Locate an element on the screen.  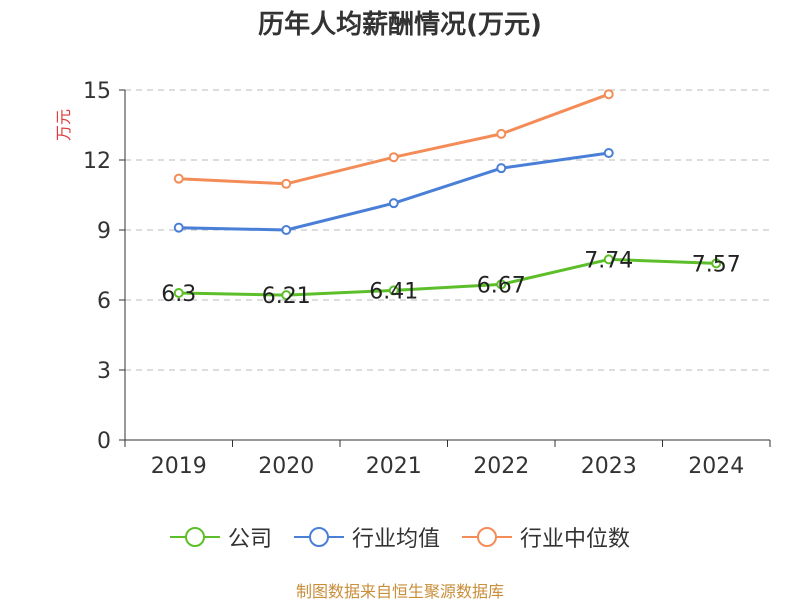
series-1-point-2022 is located at coordinates (501, 168).